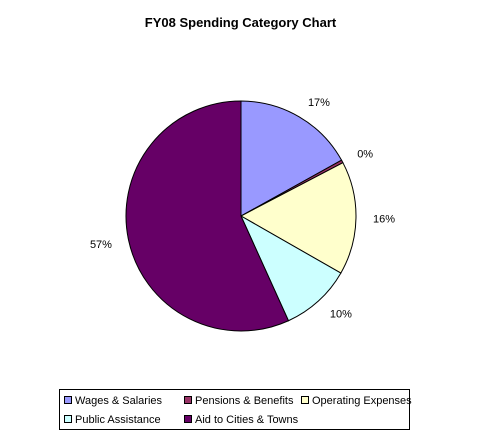 The image size is (481, 440). What do you see at coordinates (362, 401) in the screenshot?
I see `legend-label: Operating Expenses` at bounding box center [362, 401].